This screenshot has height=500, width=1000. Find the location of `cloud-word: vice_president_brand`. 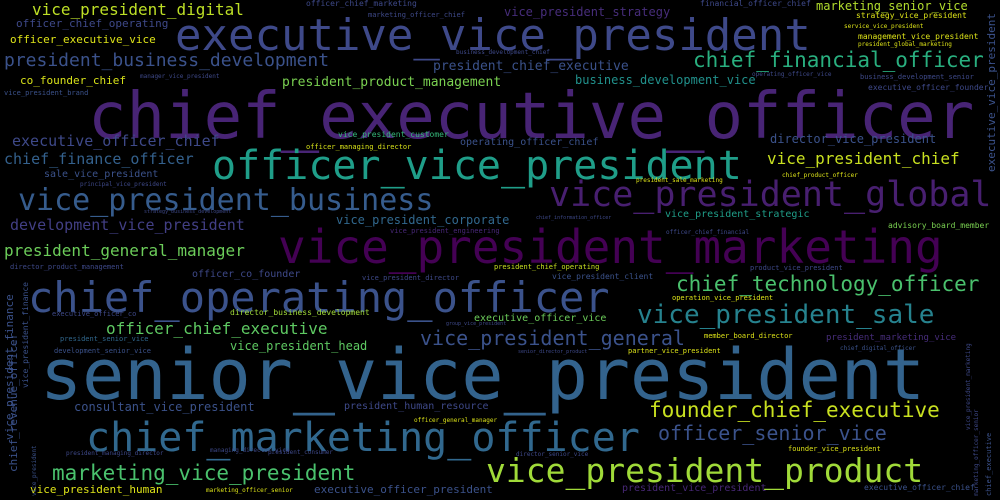

cloud-word: vice_president_brand is located at coordinates (46, 93).